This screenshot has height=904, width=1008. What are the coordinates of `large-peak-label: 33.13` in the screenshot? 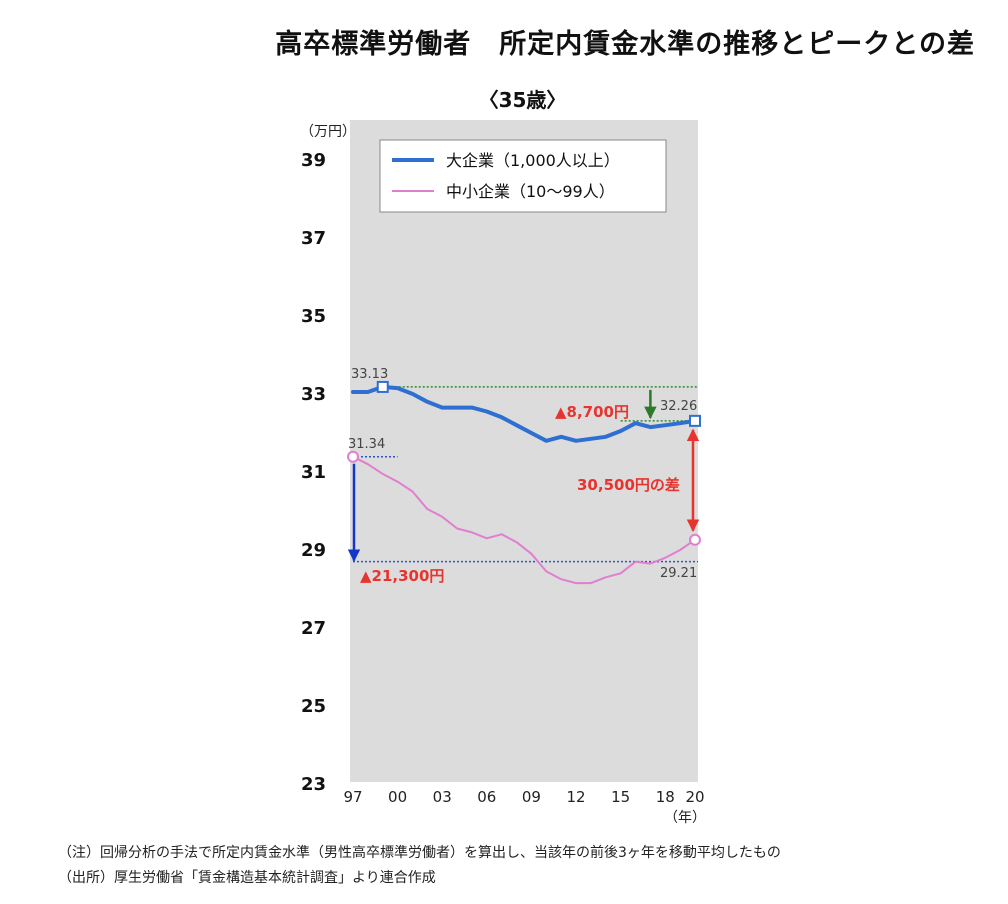 It's located at (369, 374).